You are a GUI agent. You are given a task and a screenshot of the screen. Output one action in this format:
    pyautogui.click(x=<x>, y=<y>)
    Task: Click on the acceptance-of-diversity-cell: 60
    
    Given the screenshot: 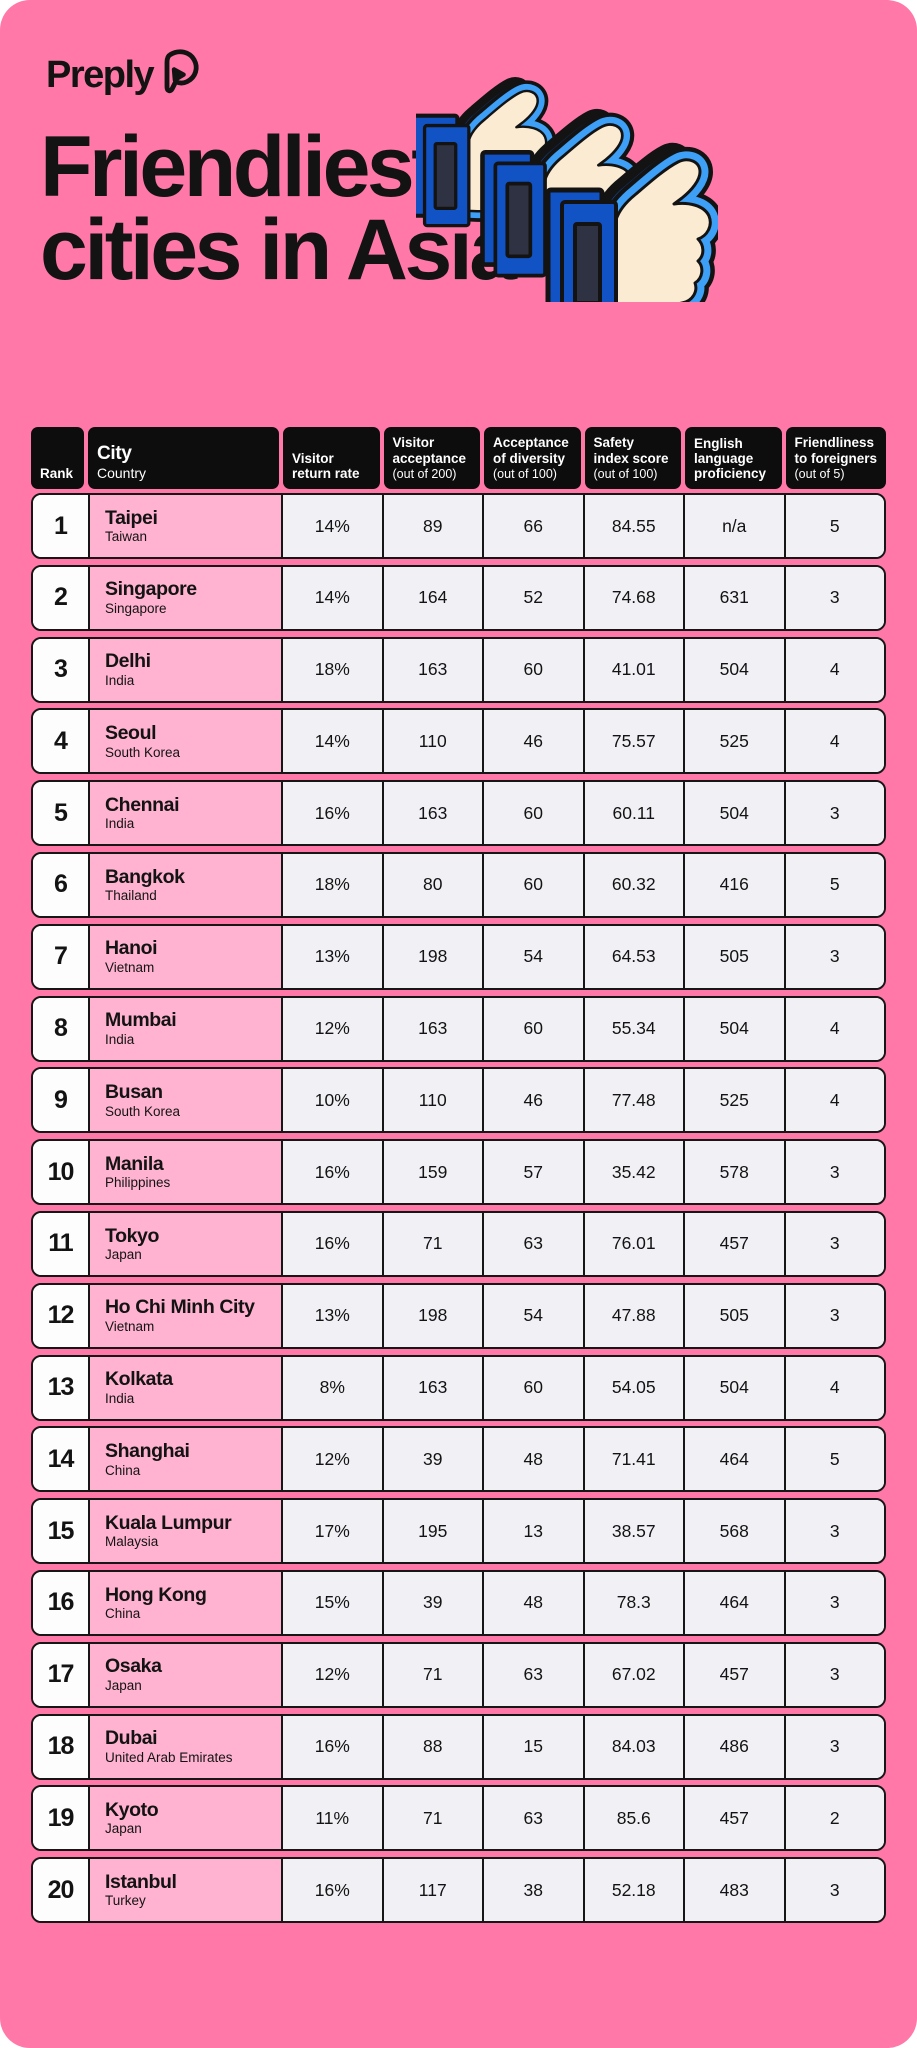 What is the action you would take?
    pyautogui.click(x=532, y=1028)
    